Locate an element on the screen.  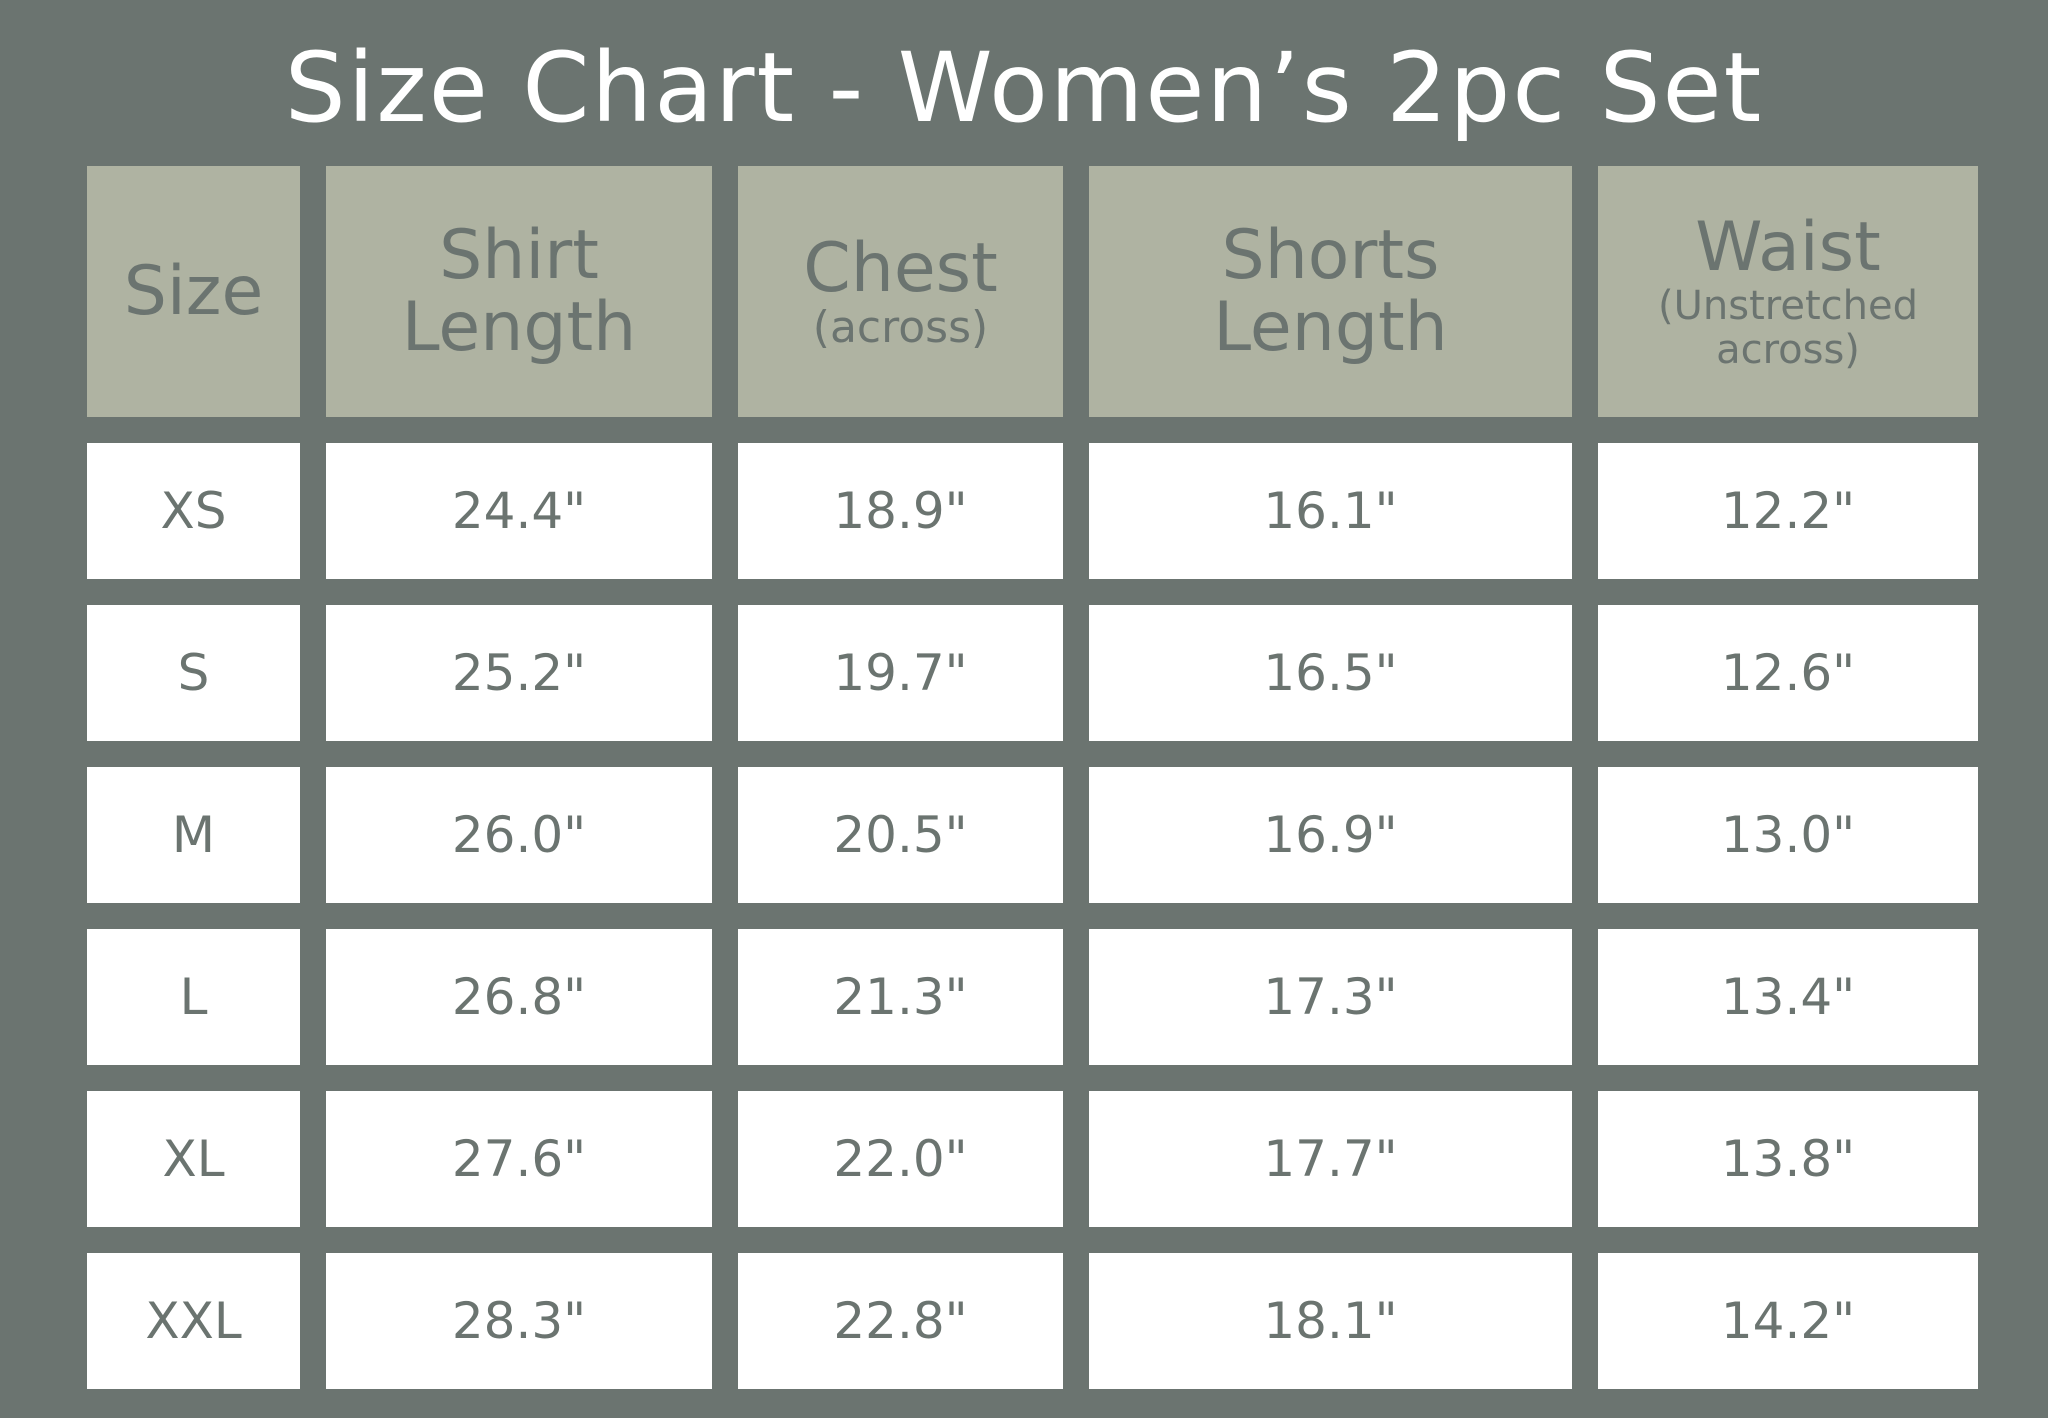
cell-shorts-length: 16.5" is located at coordinates (1330, 673).